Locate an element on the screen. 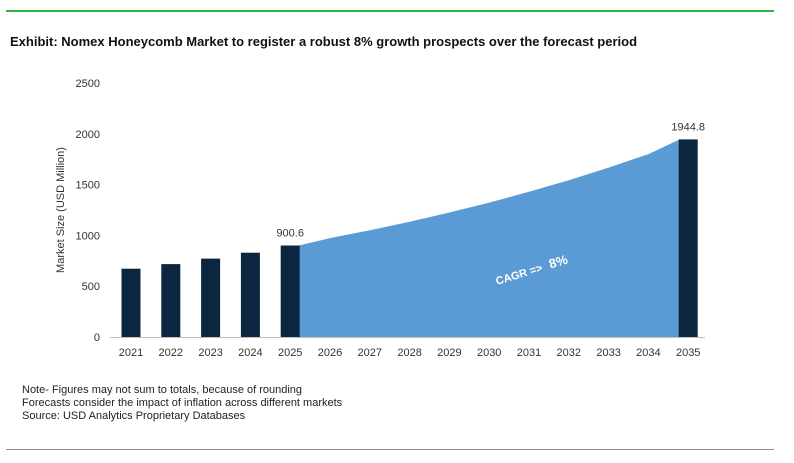  y-axis-title: Market Size (USD Million) is located at coordinates (61, 210).